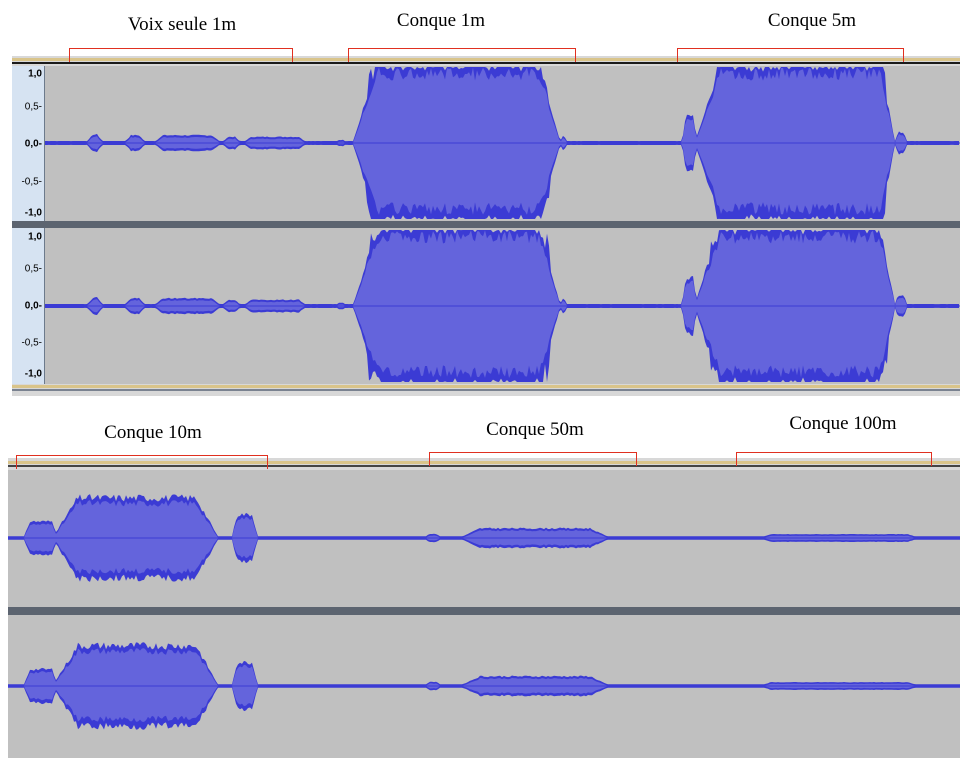  What do you see at coordinates (182, 24) in the screenshot?
I see `segment-label-voix-seule-1m: Voix seule 1m` at bounding box center [182, 24].